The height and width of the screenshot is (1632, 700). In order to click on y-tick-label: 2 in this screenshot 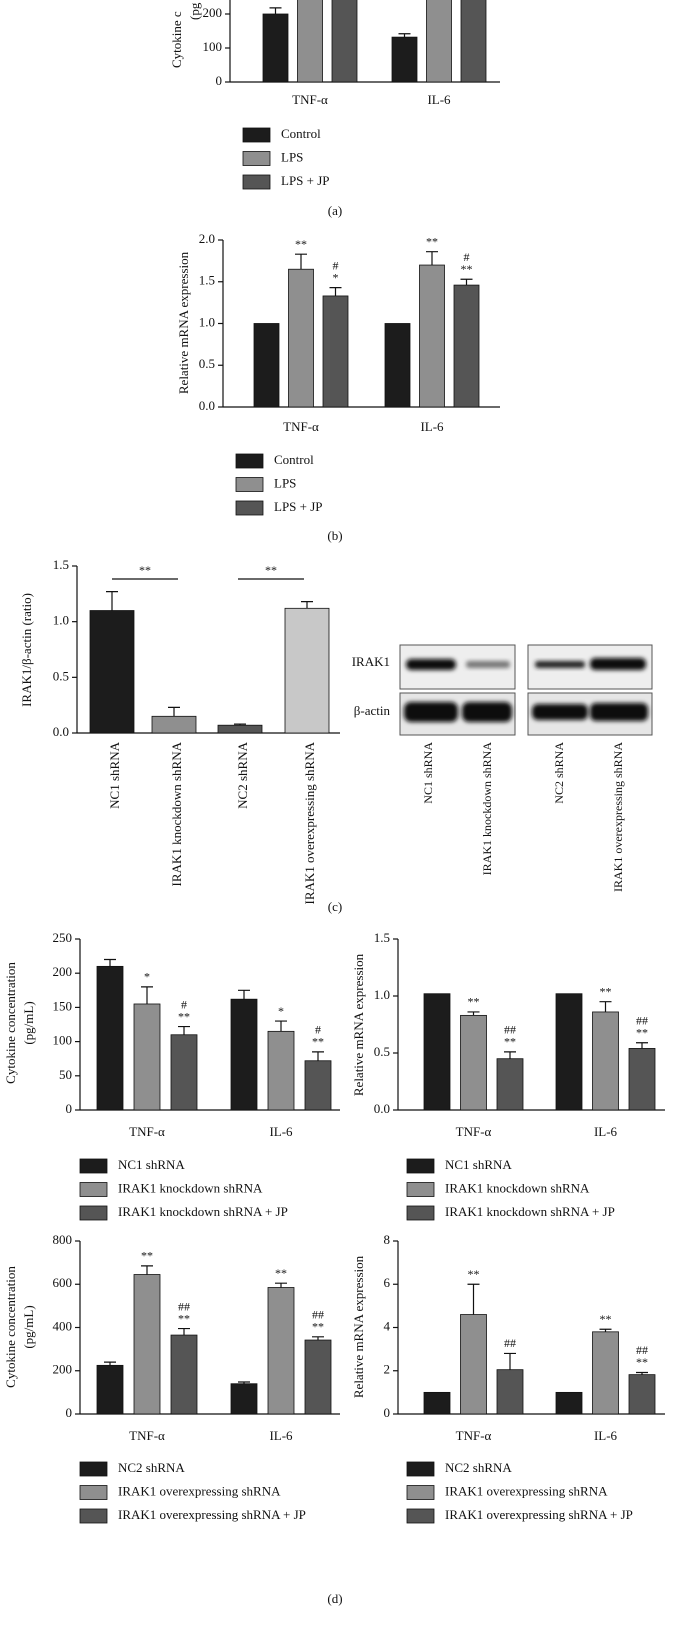, I will do `click(387, 1369)`.